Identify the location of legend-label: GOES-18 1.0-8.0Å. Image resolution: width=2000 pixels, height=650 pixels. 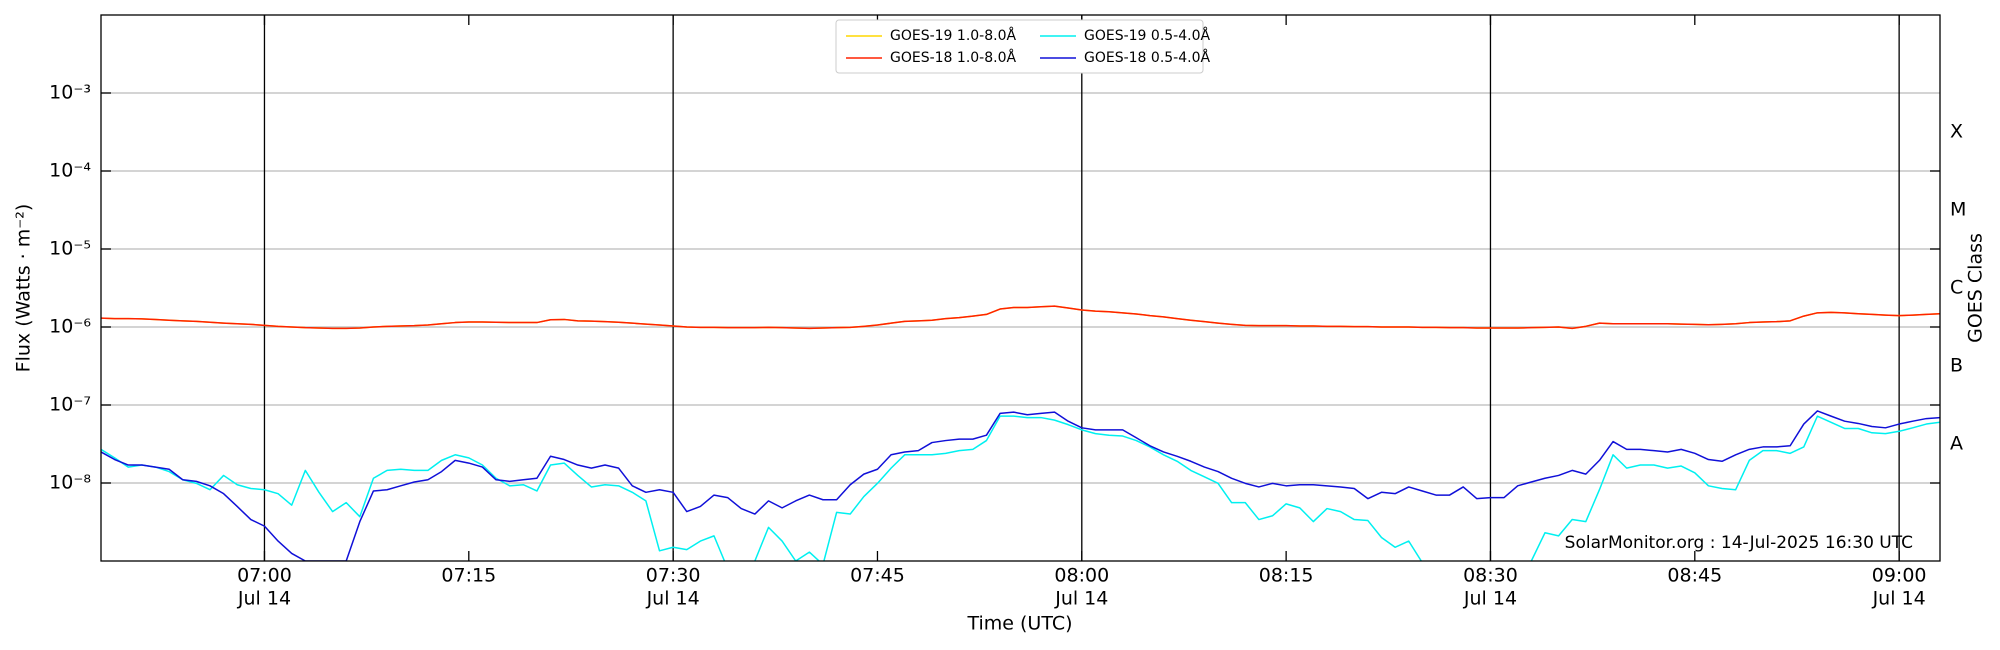
(953, 57).